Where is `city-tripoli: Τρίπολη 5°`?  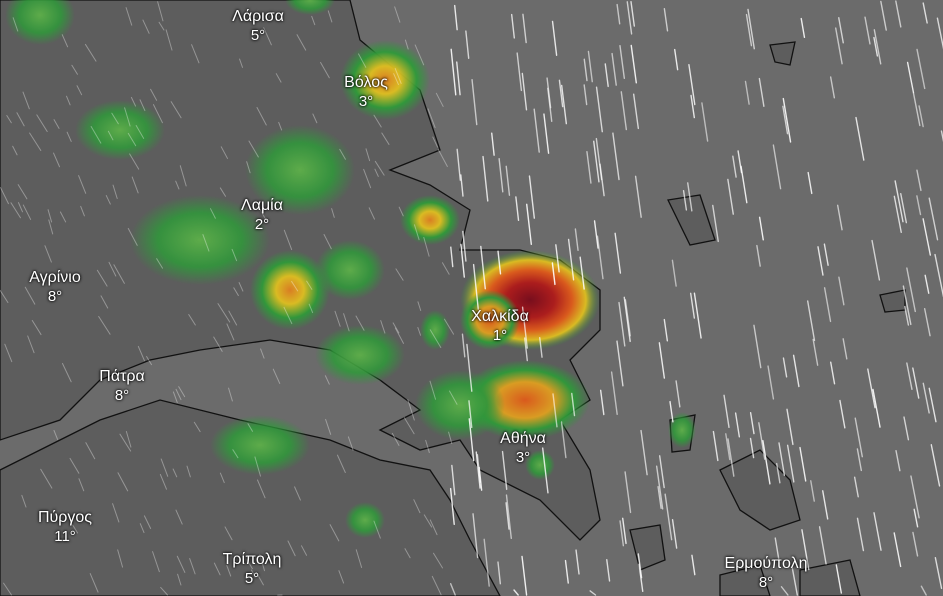
city-tripoli: Τρίπολη 5° is located at coordinates (252, 569).